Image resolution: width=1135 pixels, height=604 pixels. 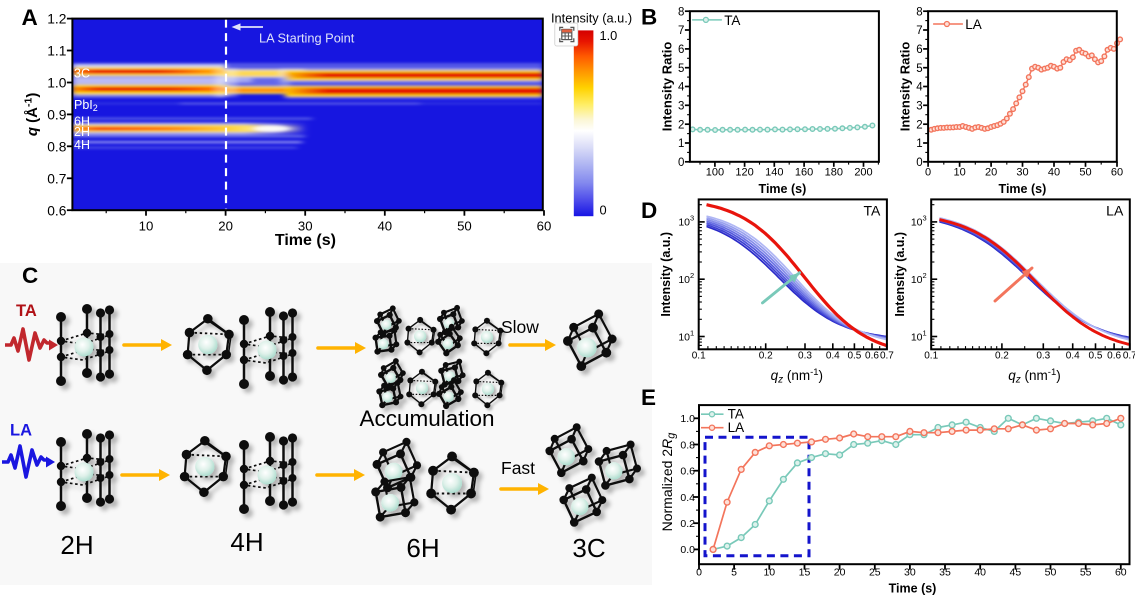 I want to click on svg-text: 0.9, so click(x=57, y=115).